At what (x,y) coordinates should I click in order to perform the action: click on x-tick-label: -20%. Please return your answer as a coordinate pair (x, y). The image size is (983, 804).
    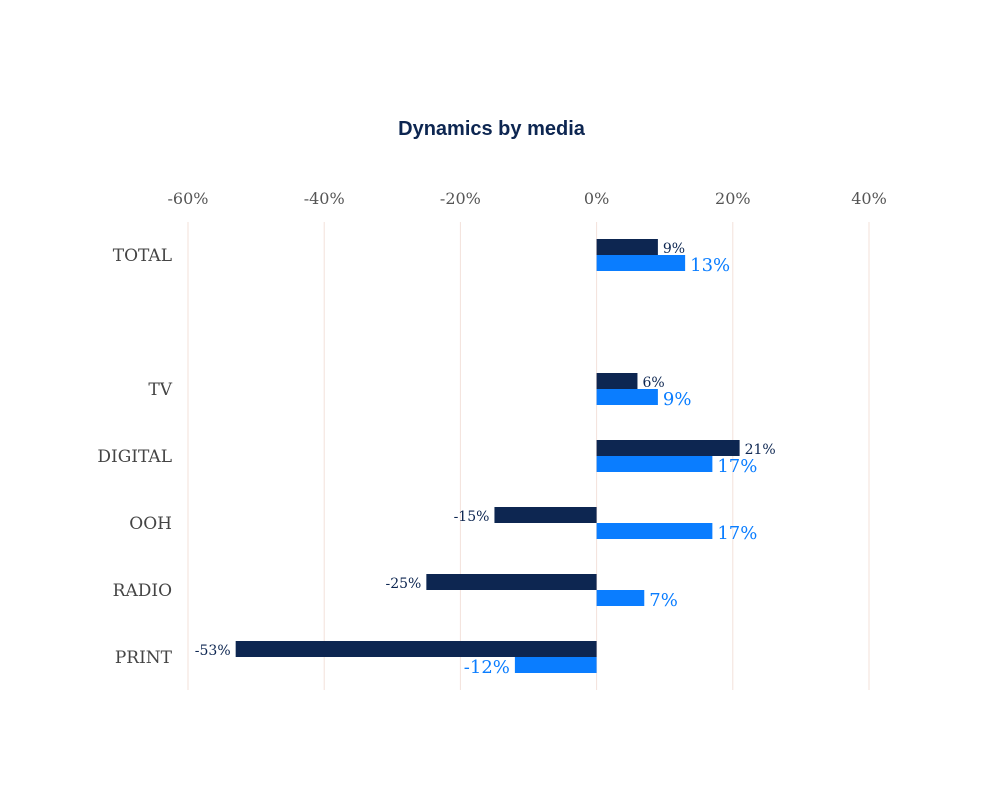
    Looking at the image, I should click on (460, 198).